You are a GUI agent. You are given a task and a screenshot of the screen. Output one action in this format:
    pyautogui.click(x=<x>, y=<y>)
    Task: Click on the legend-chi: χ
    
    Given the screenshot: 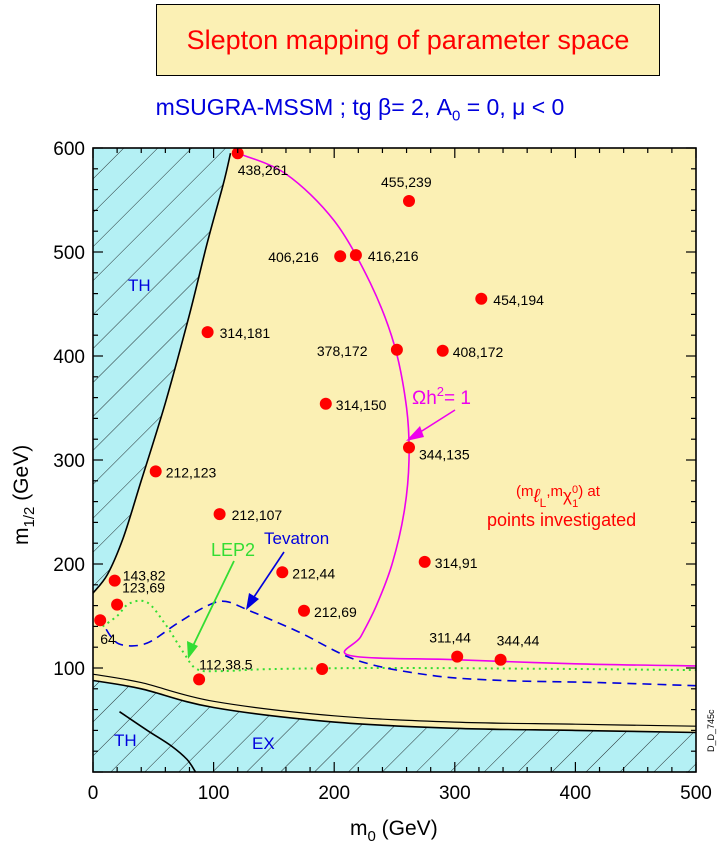 What is the action you would take?
    pyautogui.click(x=567, y=495)
    